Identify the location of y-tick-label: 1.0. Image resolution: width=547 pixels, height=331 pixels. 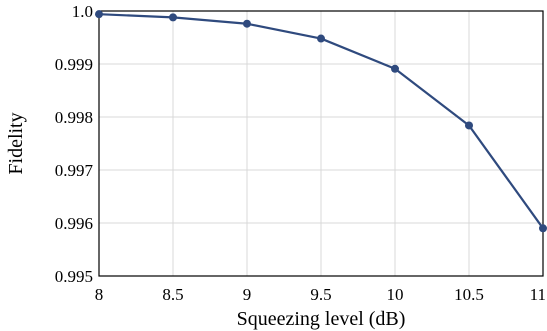
(82, 11).